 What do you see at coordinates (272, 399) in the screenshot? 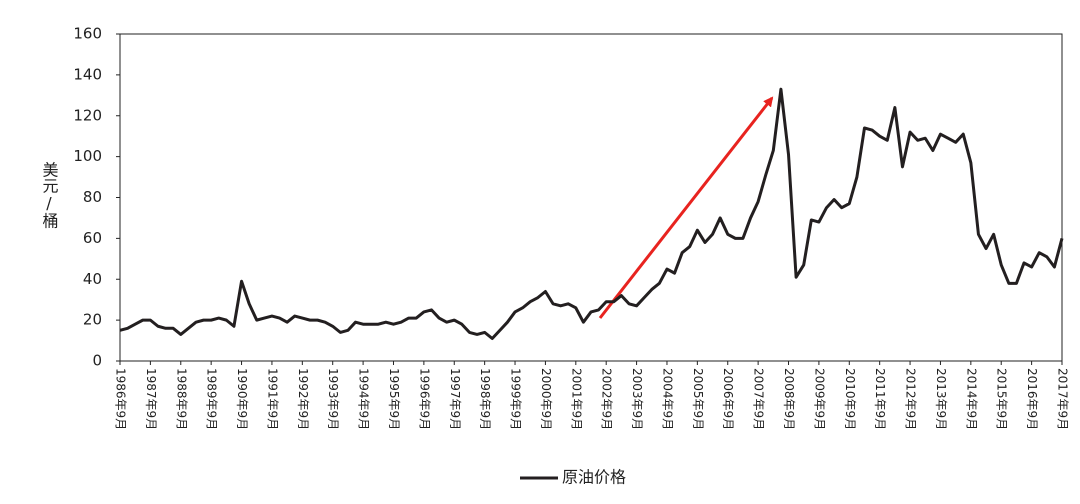
I see `x-tick-label: 1991年9月` at bounding box center [272, 399].